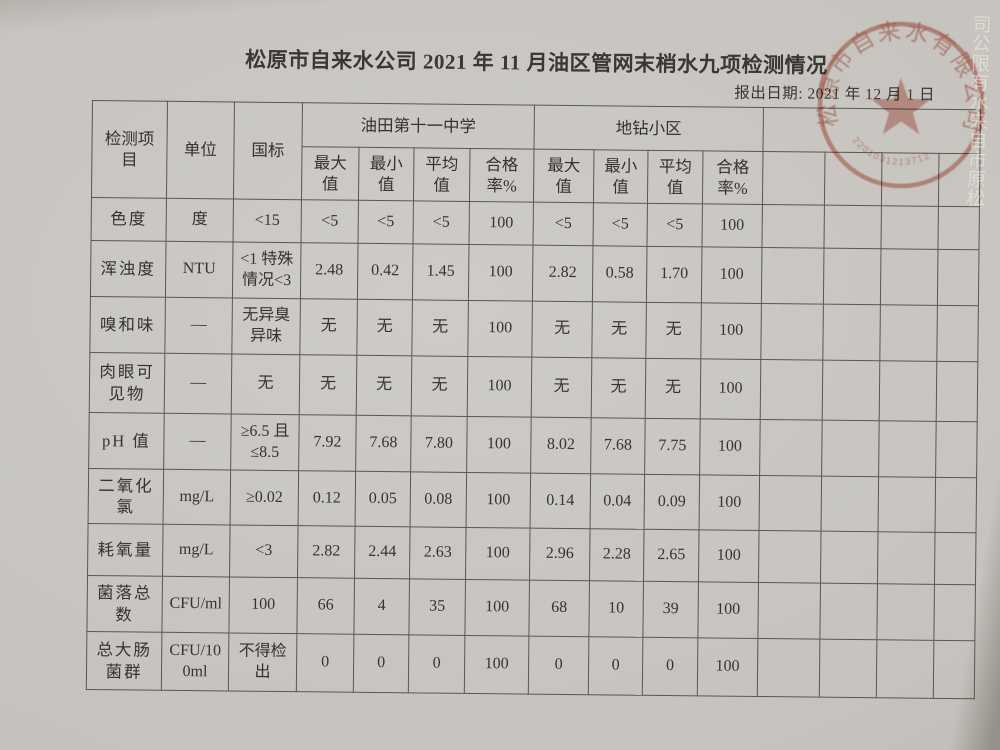  Describe the element at coordinates (672, 446) in the screenshot. I see `value-cell: 7.75` at that location.